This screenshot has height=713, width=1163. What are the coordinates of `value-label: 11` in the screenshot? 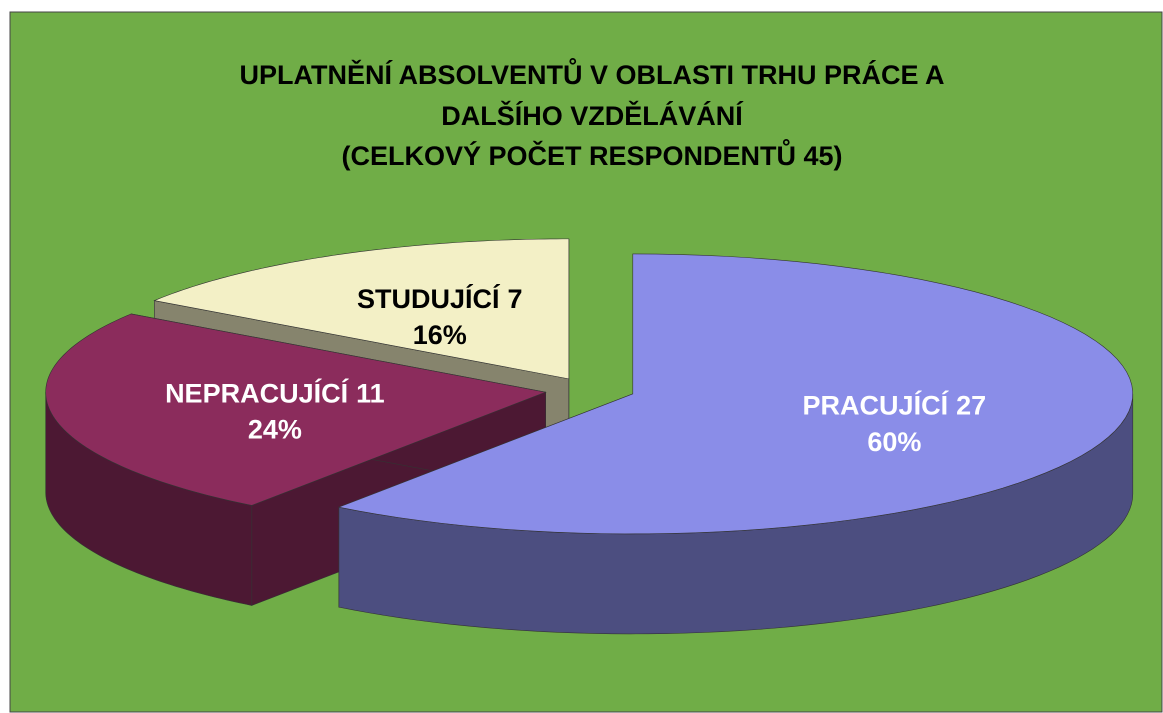 It's located at (370, 394).